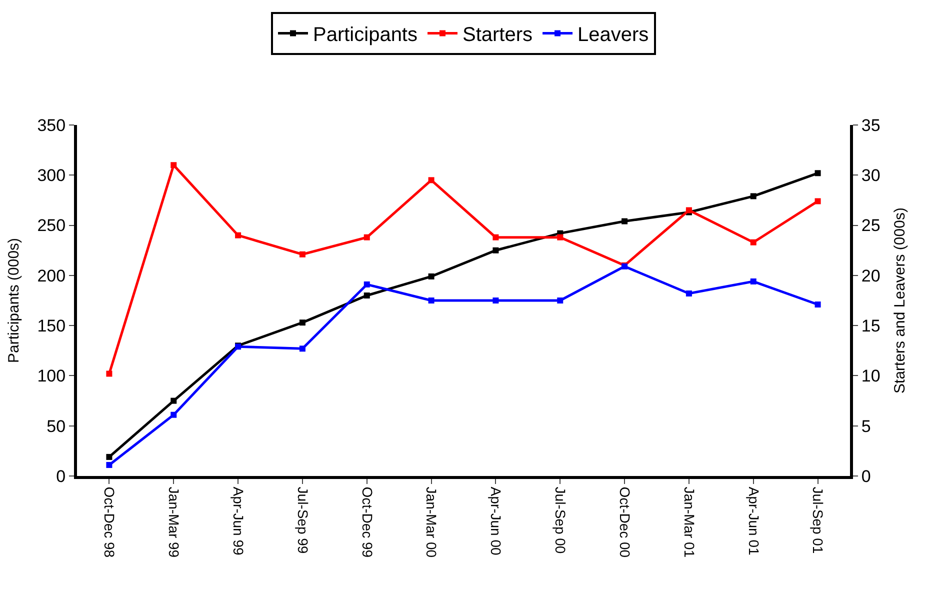 The image size is (945, 601). I want to click on legend-label: Starters, so click(497, 35).